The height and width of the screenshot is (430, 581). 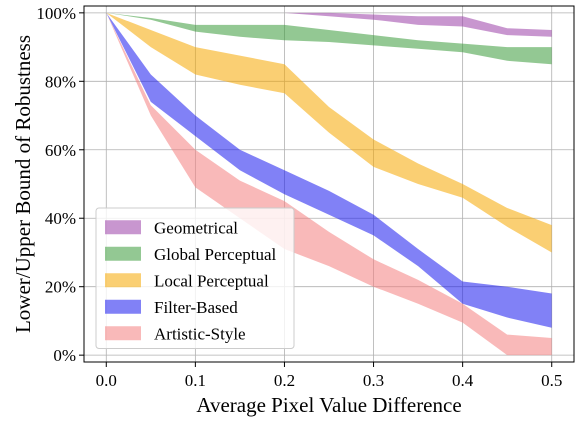 I want to click on x-axis-title: Average Pixel Value Difference, so click(x=328, y=405).